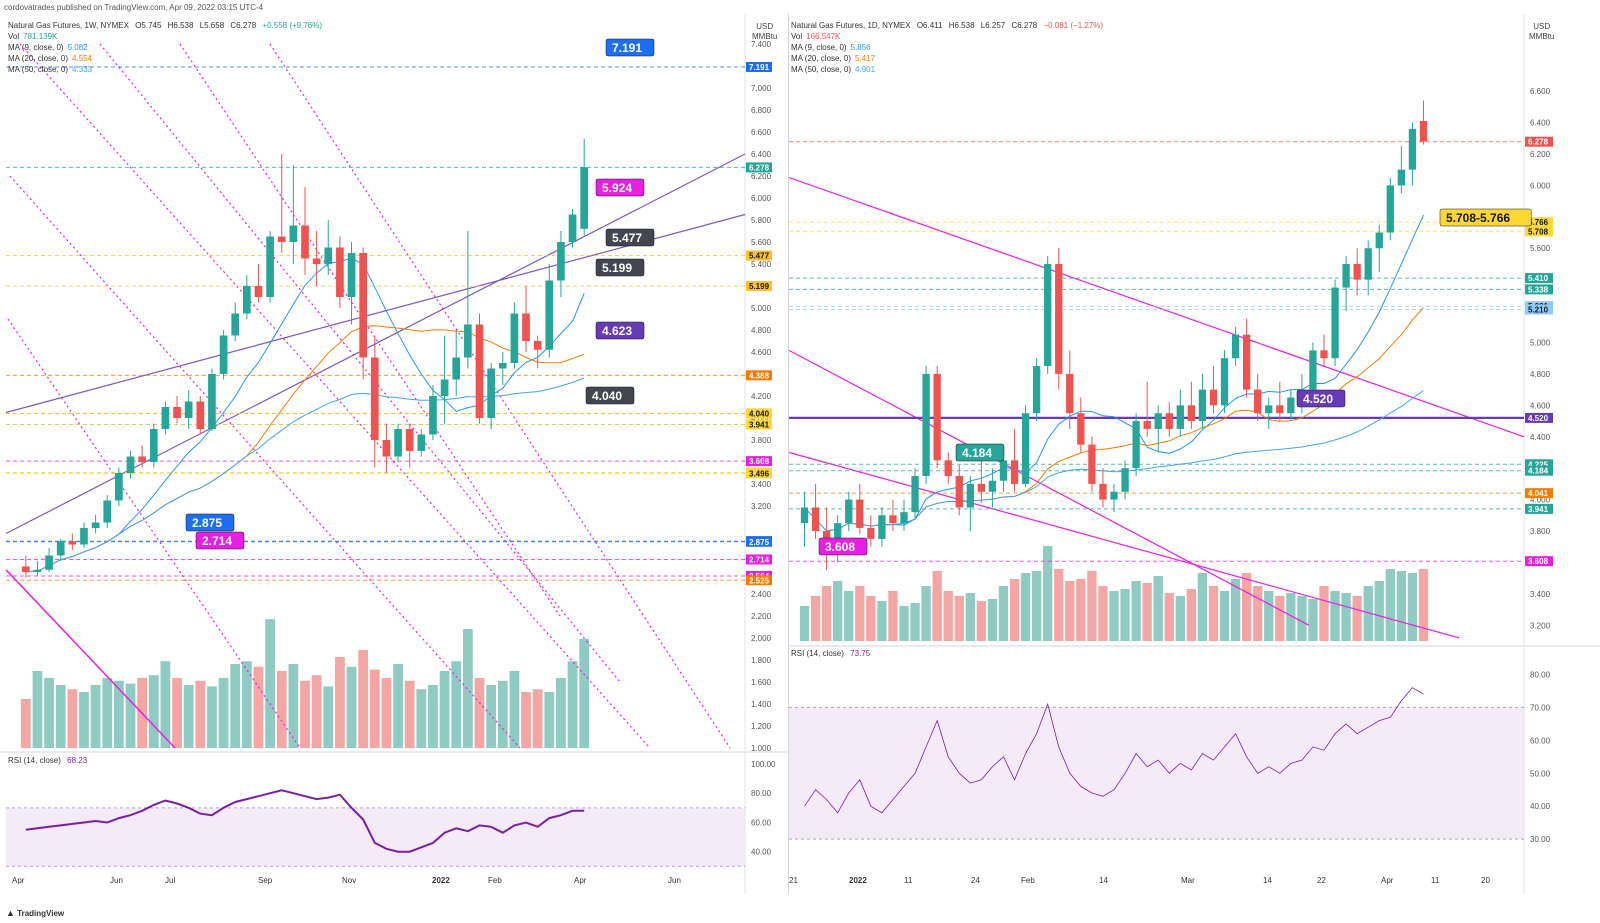 This screenshot has width=1600, height=923. Describe the element at coordinates (1538, 222) in the screenshot. I see `daily-price-badge-label: 5.766` at that location.